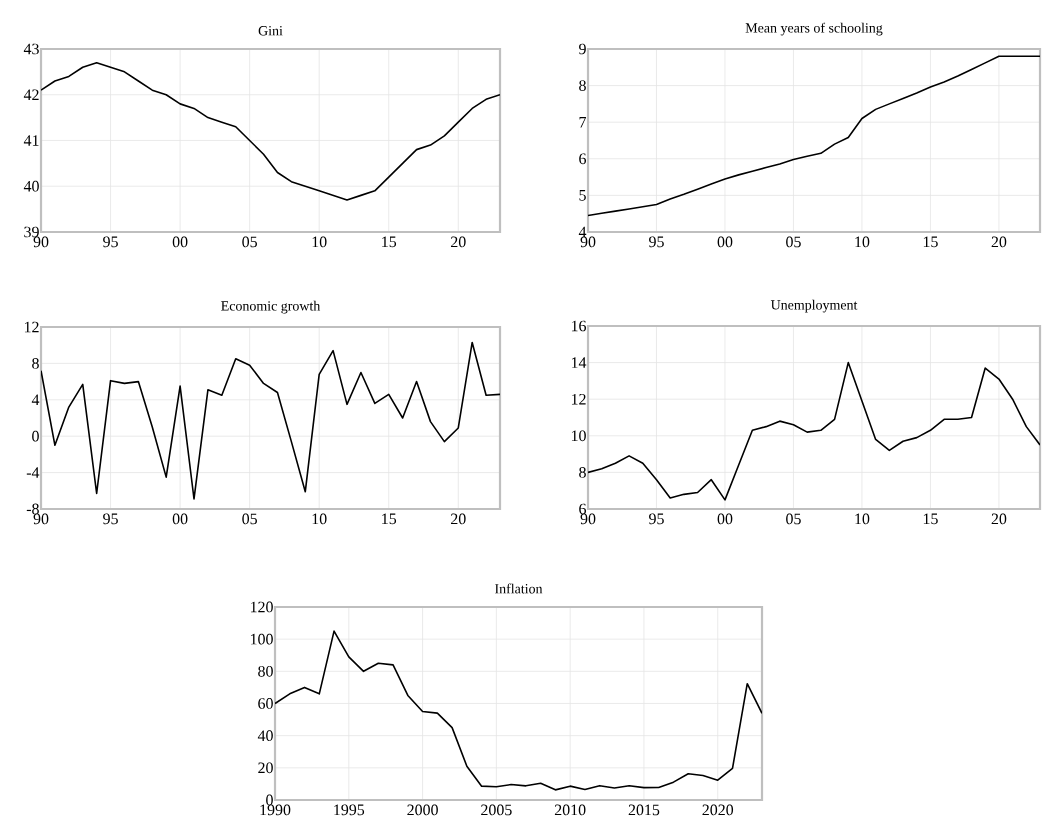 The height and width of the screenshot is (830, 1043). I want to click on x-tick-label: 2005, so click(496, 810).